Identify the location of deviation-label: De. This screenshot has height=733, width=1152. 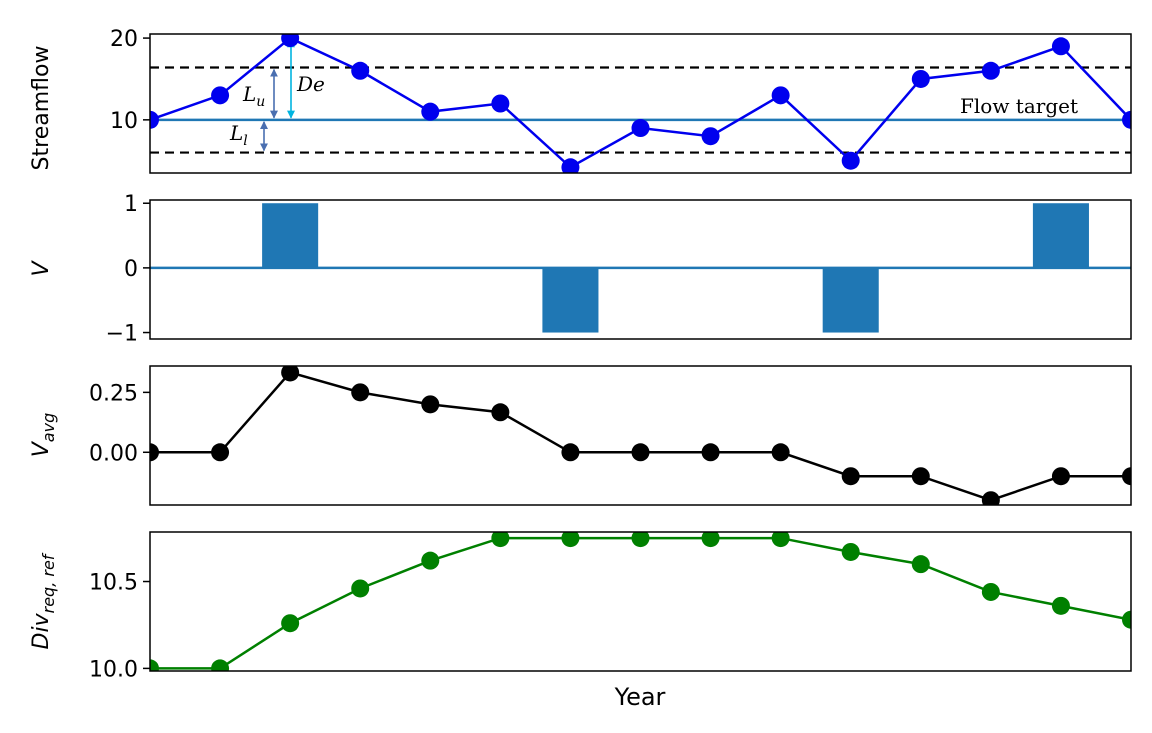
(310, 84).